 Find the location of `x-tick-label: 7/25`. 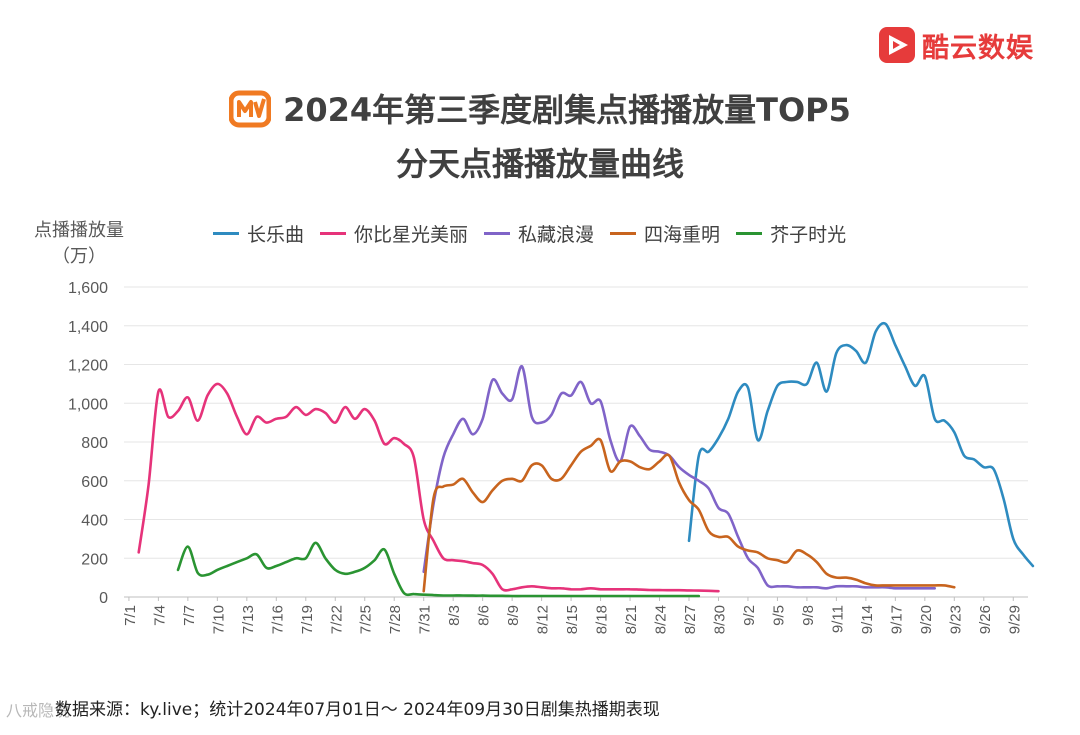

x-tick-label: 7/25 is located at coordinates (366, 619).